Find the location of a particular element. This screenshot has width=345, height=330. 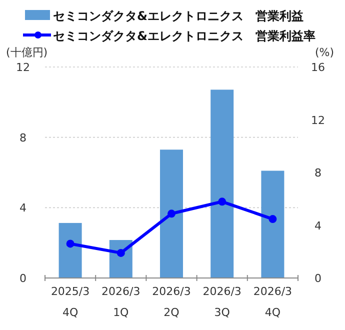

y2-tick-label: 4 is located at coordinates (318, 225).